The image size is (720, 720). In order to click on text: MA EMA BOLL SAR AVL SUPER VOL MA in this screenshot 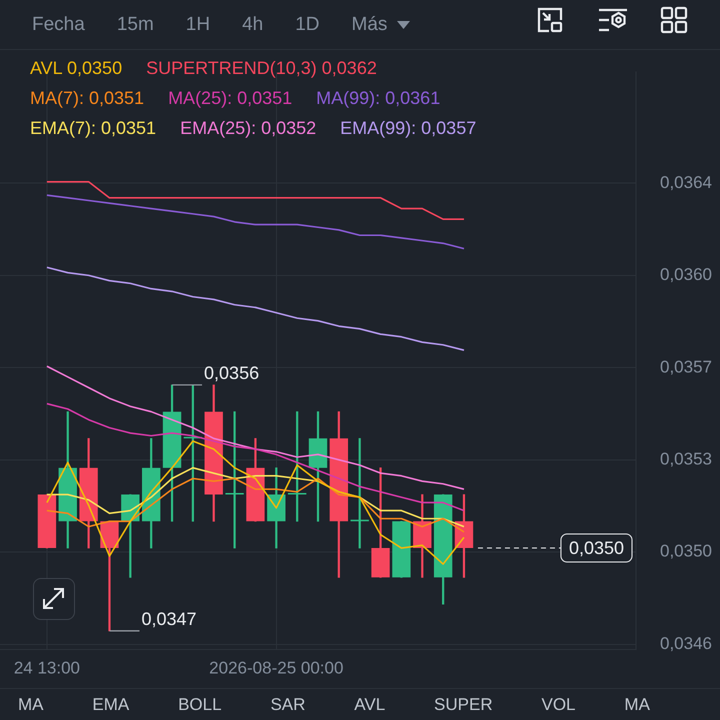, I will do `click(334, 704)`.